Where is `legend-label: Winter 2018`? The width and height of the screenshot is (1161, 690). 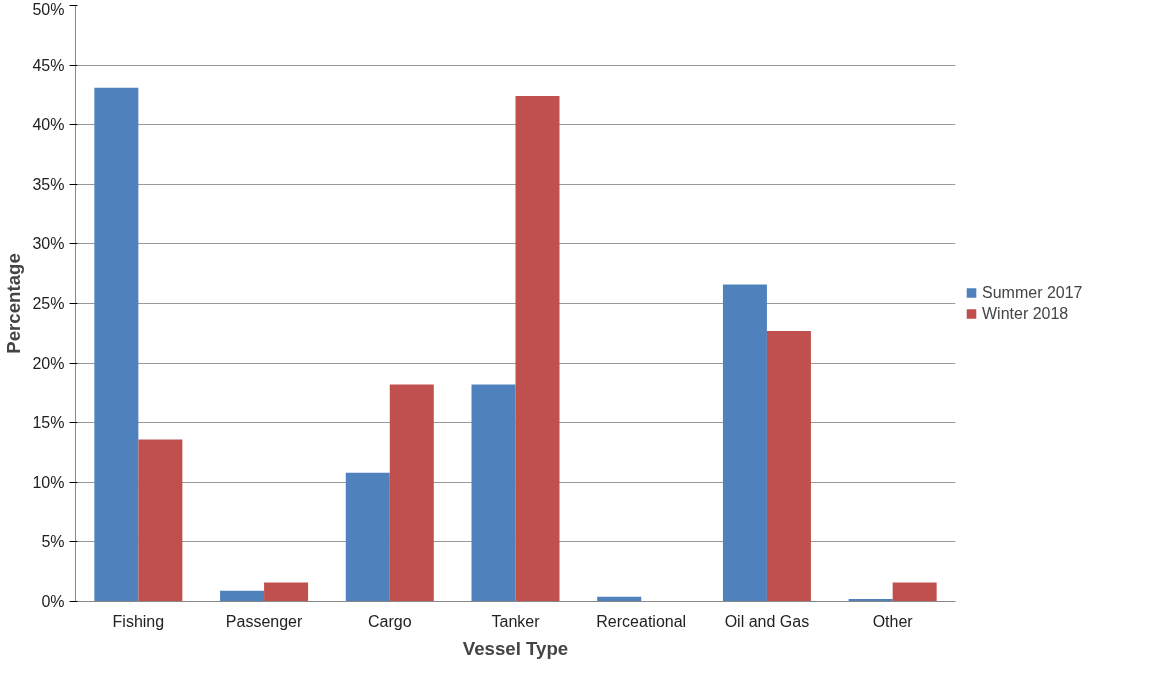
legend-label: Winter 2018 is located at coordinates (1025, 313).